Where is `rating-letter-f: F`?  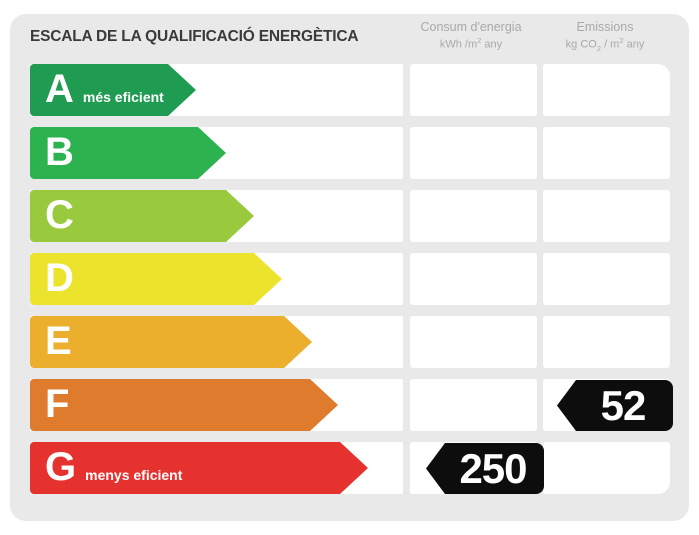
rating-letter-f: F is located at coordinates (57, 404).